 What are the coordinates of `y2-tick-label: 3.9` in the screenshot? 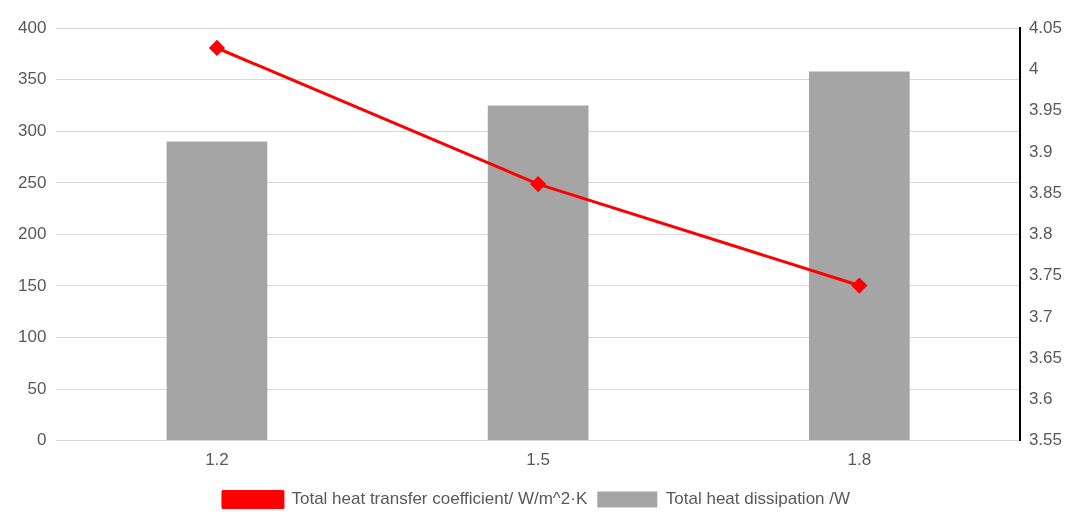 It's located at (1040, 151).